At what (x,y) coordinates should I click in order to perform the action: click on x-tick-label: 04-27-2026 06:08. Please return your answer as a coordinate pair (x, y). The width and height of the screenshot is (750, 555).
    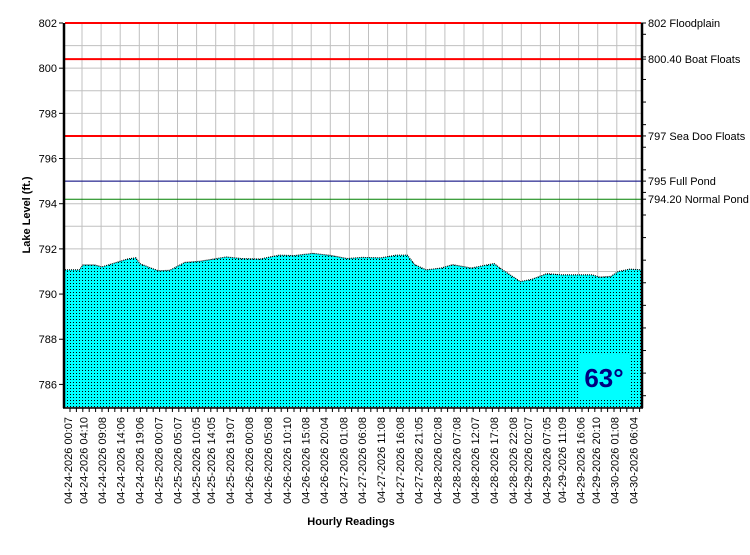
    Looking at the image, I should click on (363, 460).